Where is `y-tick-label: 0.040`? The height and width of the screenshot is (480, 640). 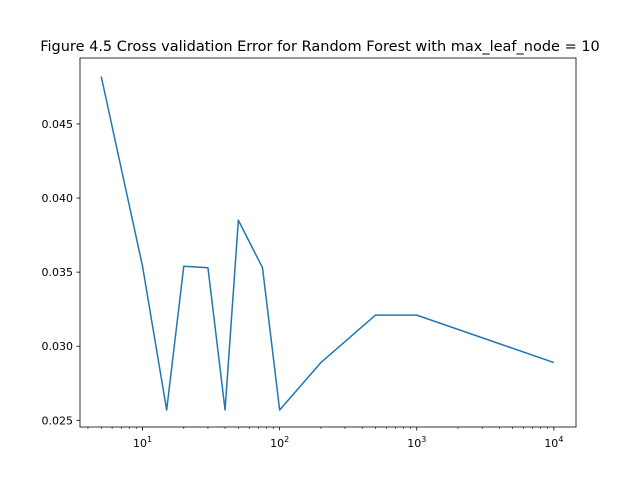 y-tick-label: 0.040 is located at coordinates (58, 198).